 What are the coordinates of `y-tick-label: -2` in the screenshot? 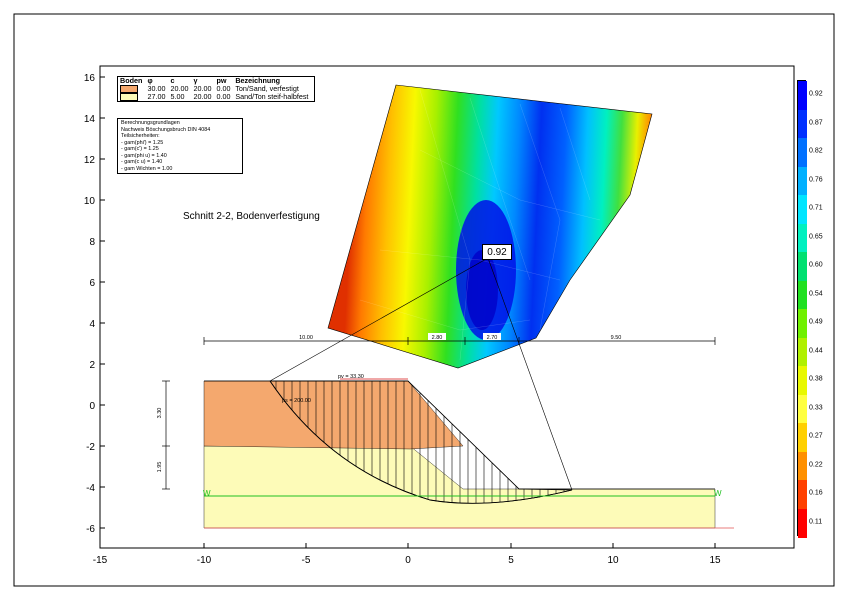 It's located at (90, 447).